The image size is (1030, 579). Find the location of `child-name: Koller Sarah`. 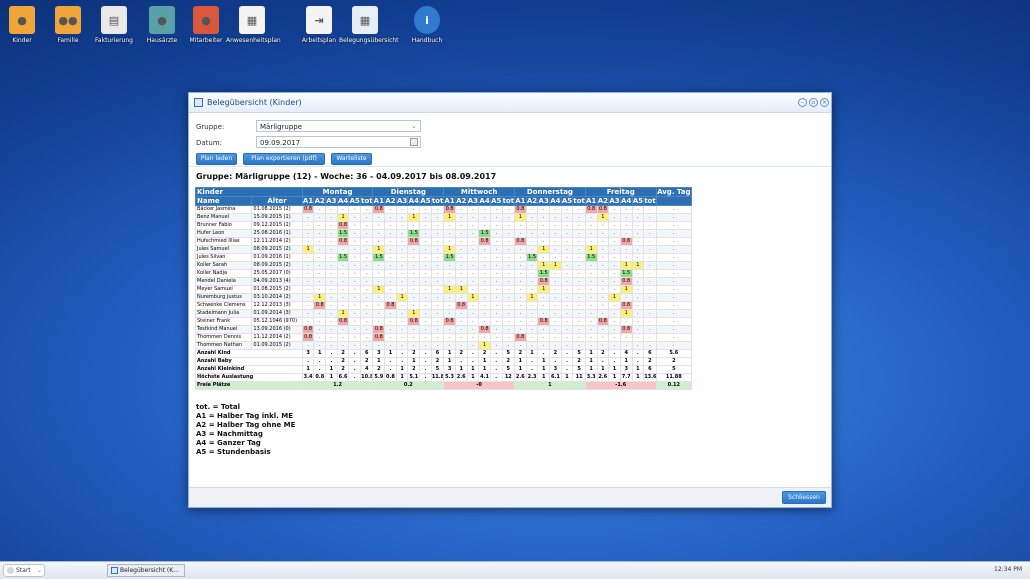

child-name: Koller Sarah is located at coordinates (223, 265).